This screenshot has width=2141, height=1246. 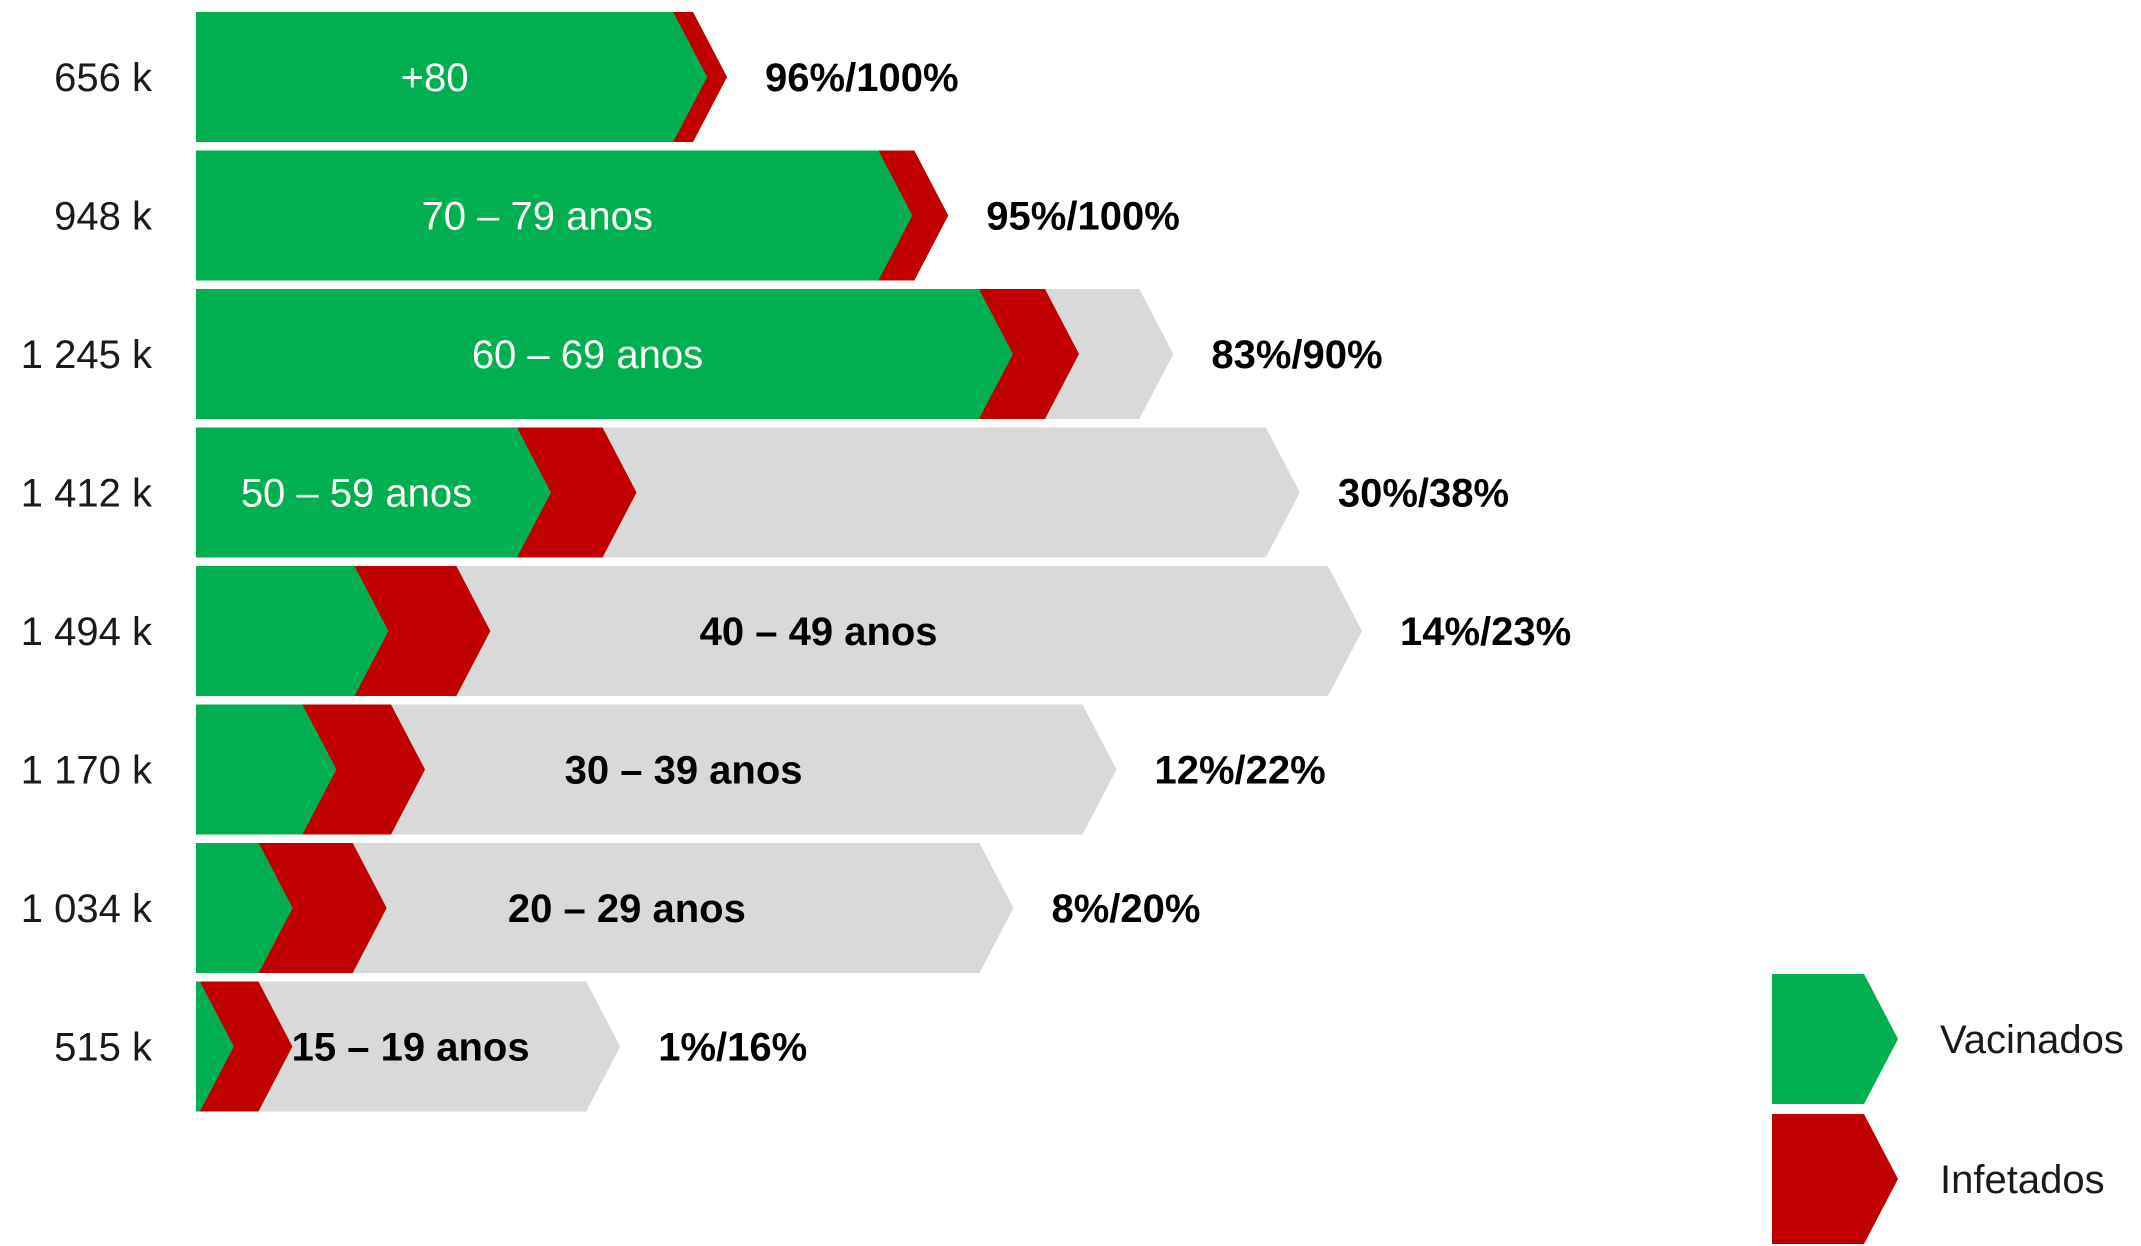 I want to click on bar-row: 1 034 k 20 – 29 anos 8%/20%, so click(x=610, y=908).